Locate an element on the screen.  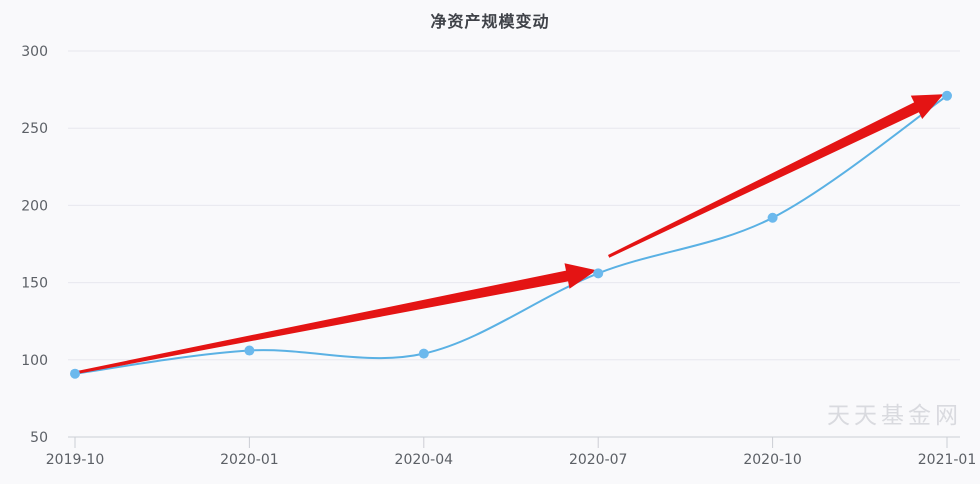
watermark-text: 天天基金网 is located at coordinates (894, 416).